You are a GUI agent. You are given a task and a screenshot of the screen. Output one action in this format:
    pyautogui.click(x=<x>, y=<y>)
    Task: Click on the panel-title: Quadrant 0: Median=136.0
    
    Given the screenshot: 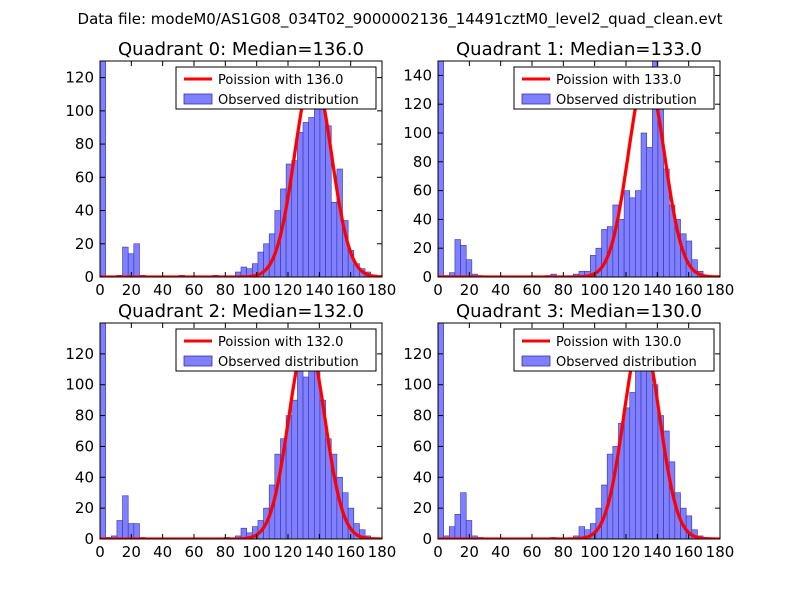 What is the action you would take?
    pyautogui.click(x=241, y=49)
    